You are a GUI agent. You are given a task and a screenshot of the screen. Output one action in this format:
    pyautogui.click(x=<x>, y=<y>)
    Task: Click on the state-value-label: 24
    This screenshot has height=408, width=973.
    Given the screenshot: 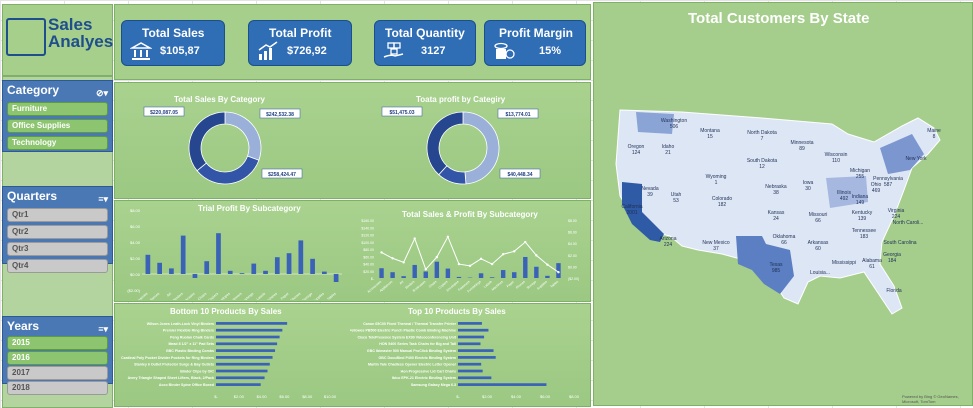 What is the action you would take?
    pyautogui.click(x=776, y=219)
    